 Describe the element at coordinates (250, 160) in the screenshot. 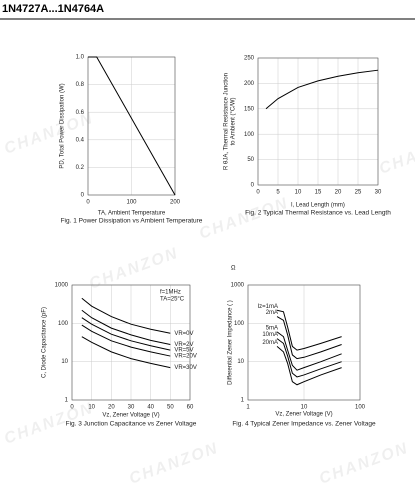

I see `y-tick-label: 50` at that location.